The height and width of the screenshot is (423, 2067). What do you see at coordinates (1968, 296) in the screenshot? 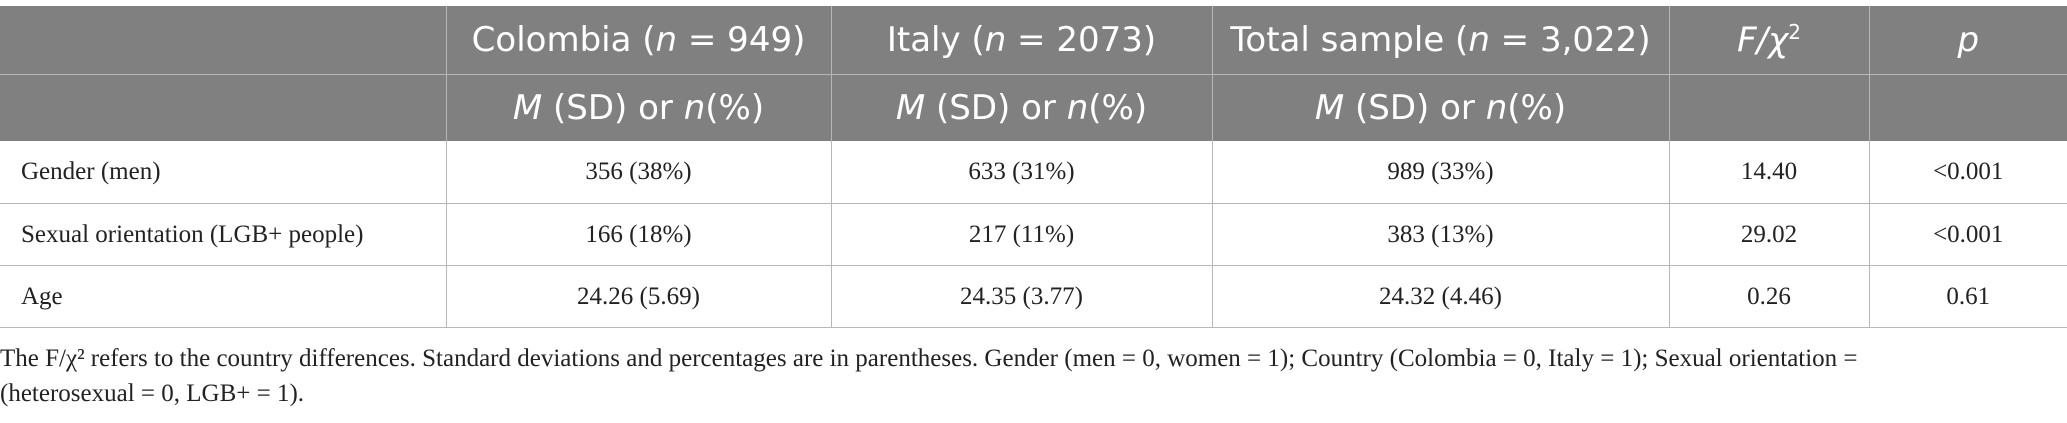
I see `cell-p-value: 0.61` at bounding box center [1968, 296].